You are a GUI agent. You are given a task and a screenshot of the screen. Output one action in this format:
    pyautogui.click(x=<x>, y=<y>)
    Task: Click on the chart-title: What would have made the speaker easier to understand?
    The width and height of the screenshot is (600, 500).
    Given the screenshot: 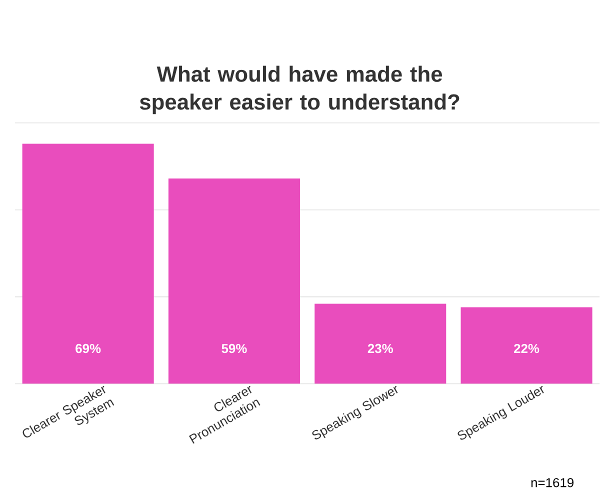 What is the action you would take?
    pyautogui.click(x=300, y=90)
    